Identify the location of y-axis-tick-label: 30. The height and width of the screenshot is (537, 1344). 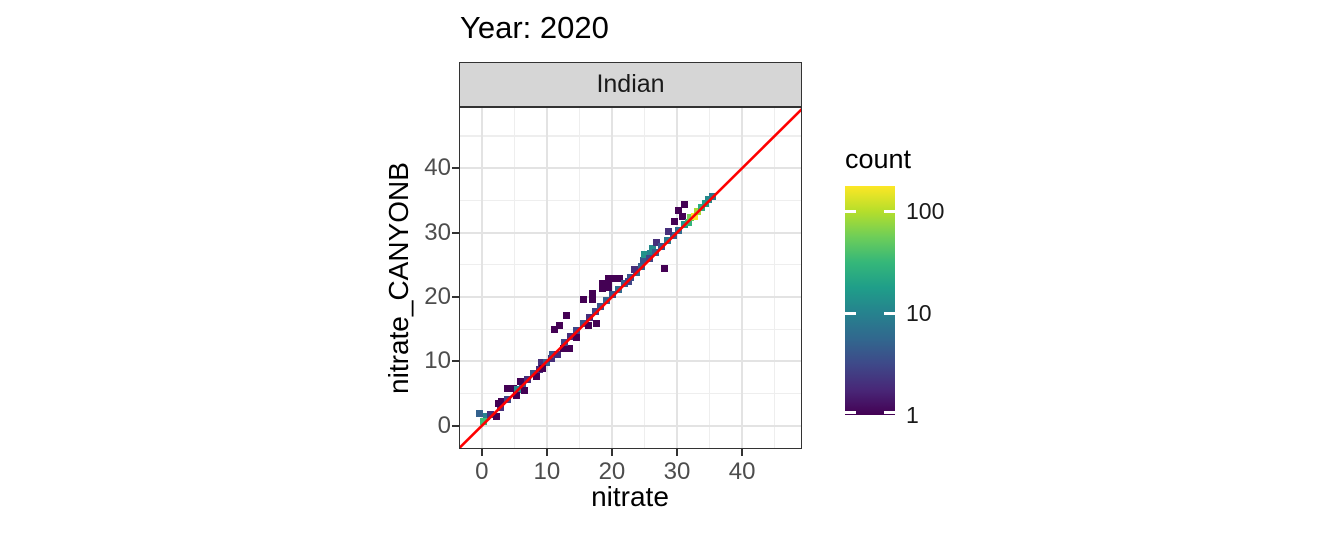
(437, 232).